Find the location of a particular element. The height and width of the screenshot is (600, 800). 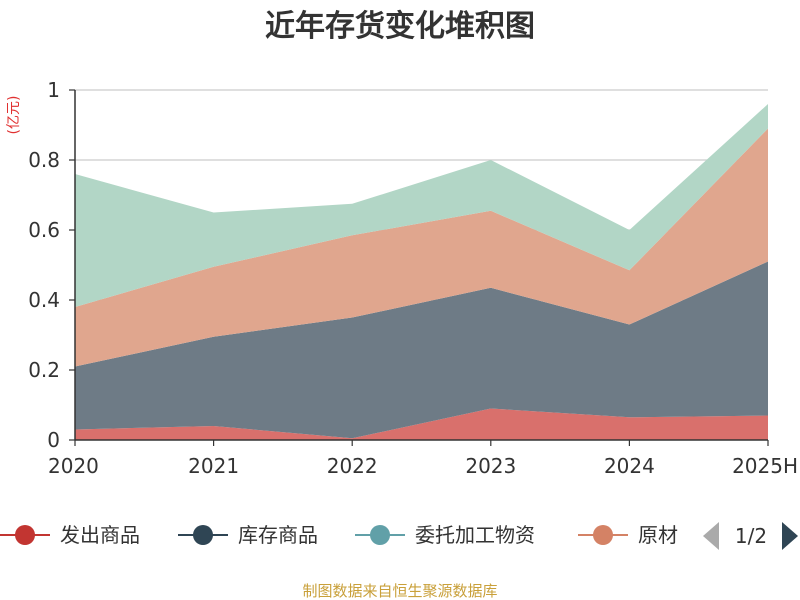

legend-next-arrow-icon is located at coordinates (790, 536).